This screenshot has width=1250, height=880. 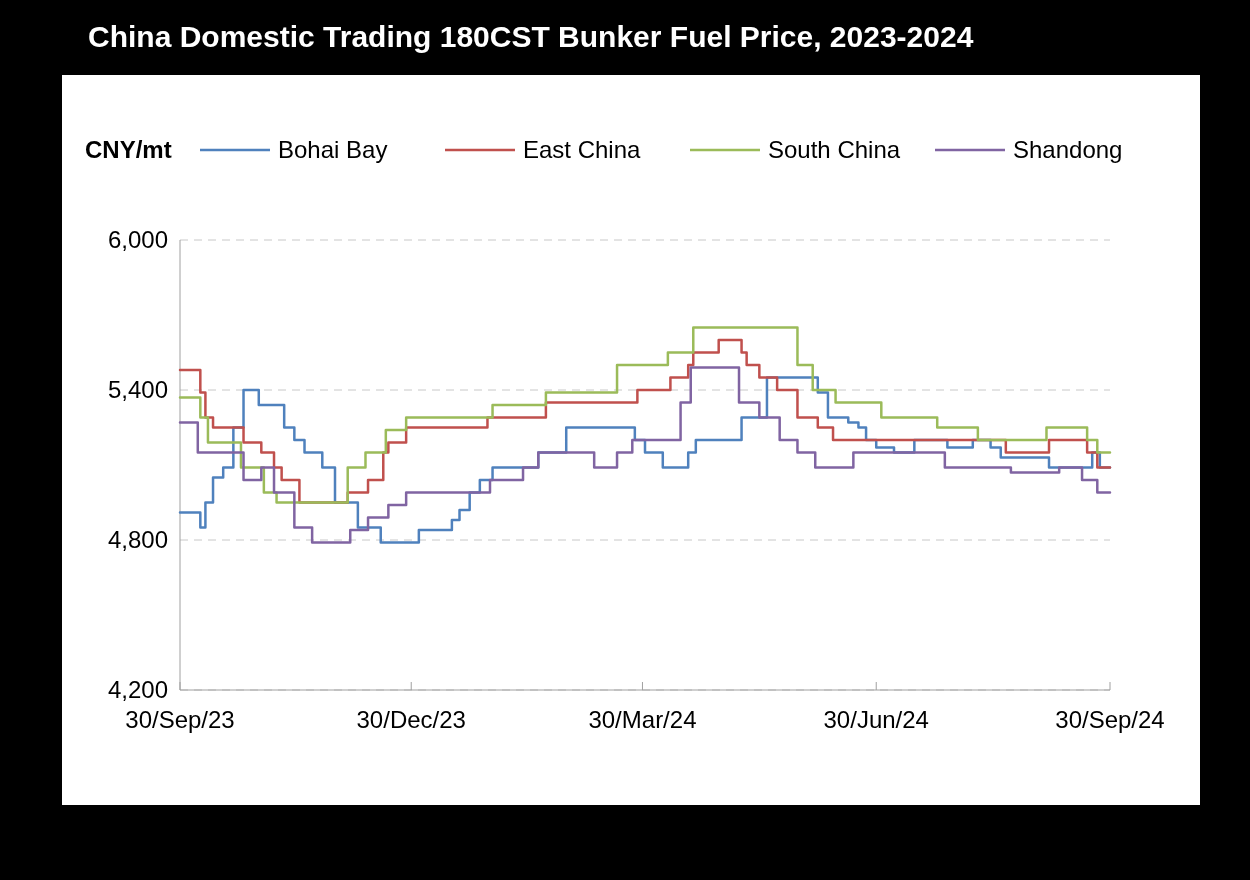 What do you see at coordinates (137, 389) in the screenshot?
I see `y-tick-label: 5,400` at bounding box center [137, 389].